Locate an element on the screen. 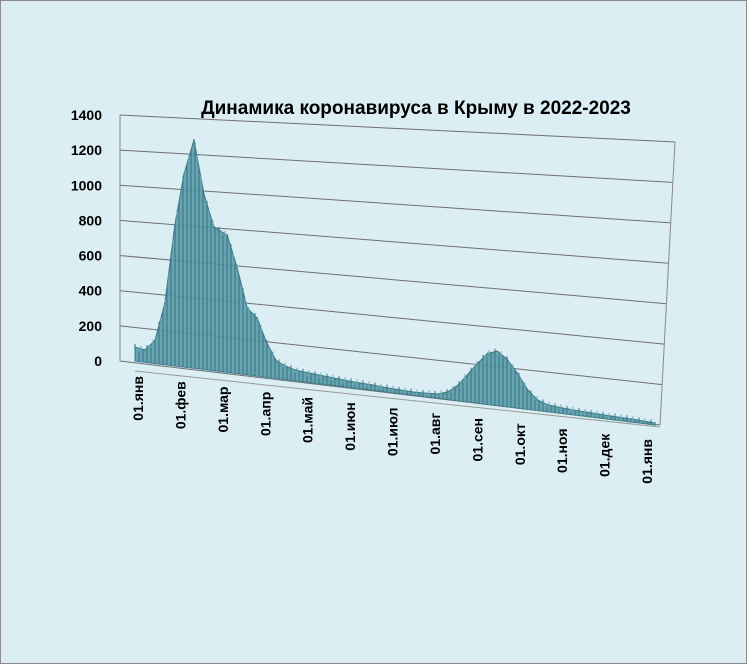 Image resolution: width=747 pixels, height=664 pixels. x-tick-label: 01.май is located at coordinates (308, 420).